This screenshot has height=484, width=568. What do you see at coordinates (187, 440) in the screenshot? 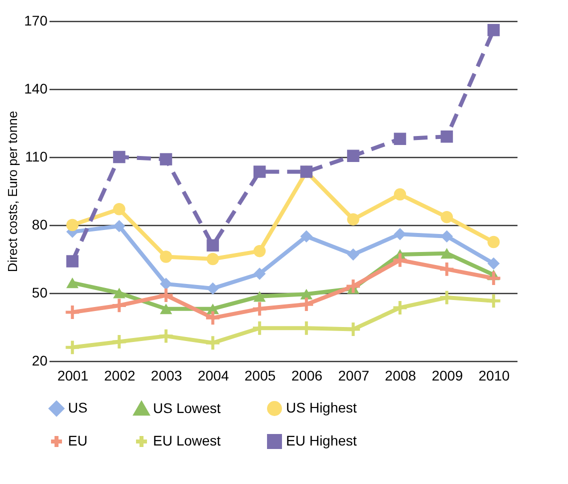
I see `legend-label: EU Lowest` at bounding box center [187, 440].